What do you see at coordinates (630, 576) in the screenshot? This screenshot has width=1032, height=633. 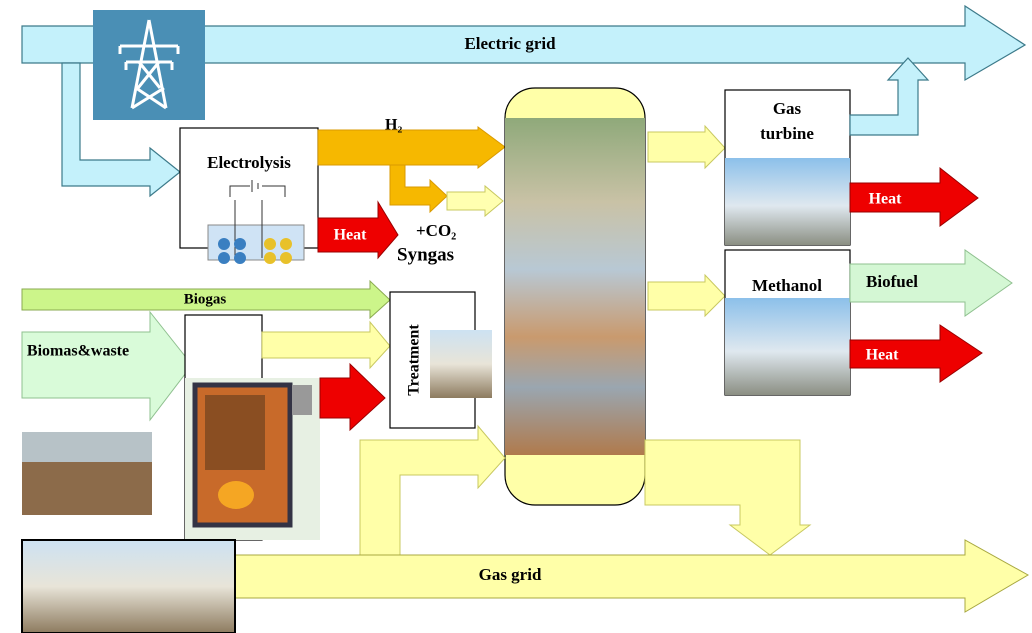 I see `gas-grid-arrow` at bounding box center [630, 576].